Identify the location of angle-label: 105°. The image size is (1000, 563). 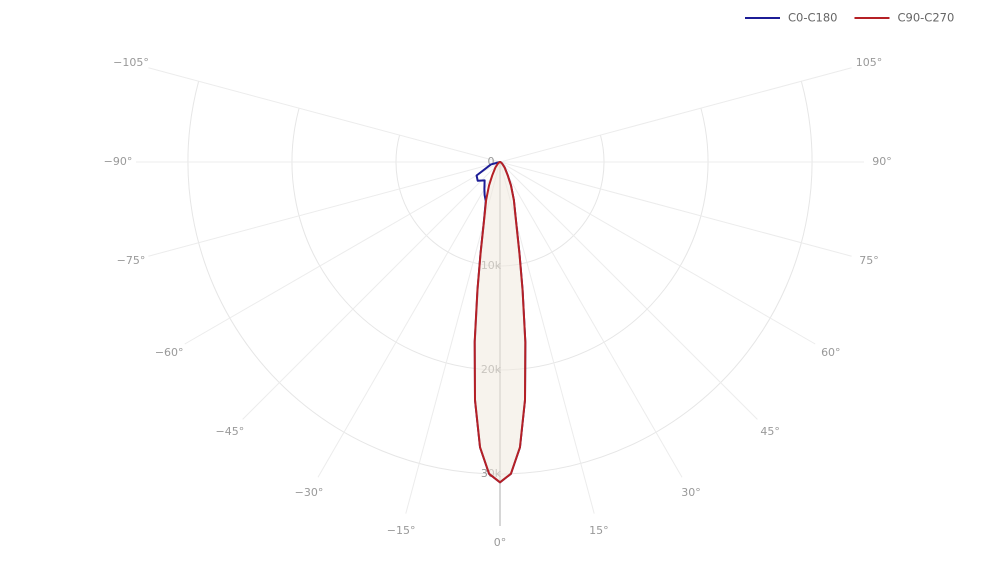
(869, 62).